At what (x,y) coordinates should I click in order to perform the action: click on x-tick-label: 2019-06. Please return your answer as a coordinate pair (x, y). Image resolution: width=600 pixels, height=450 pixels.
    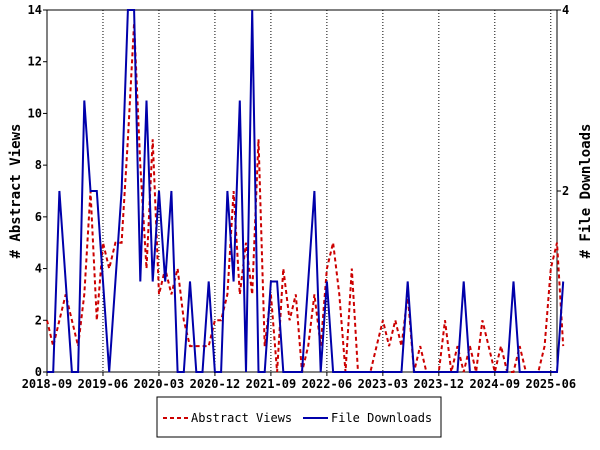
    Looking at the image, I should click on (103, 384).